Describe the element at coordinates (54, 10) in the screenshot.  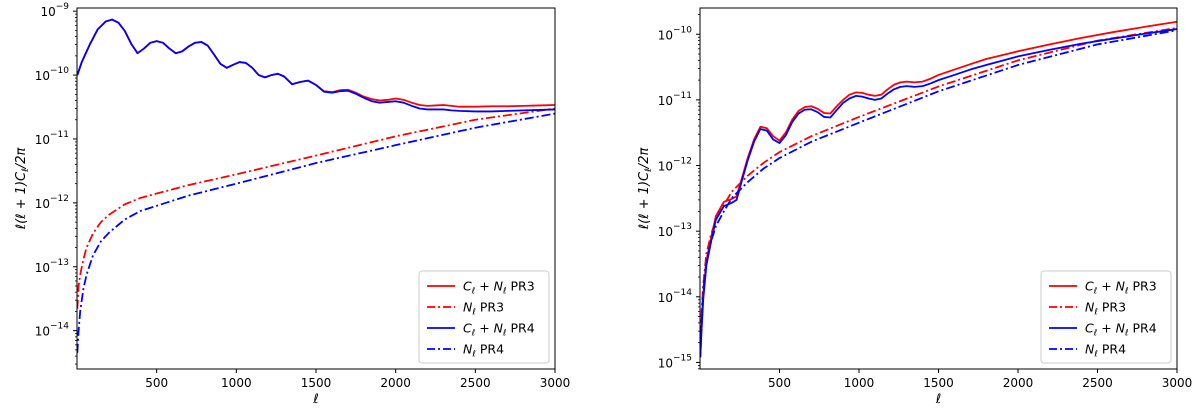
I see `y-tick-label-5: 10−9` at that location.